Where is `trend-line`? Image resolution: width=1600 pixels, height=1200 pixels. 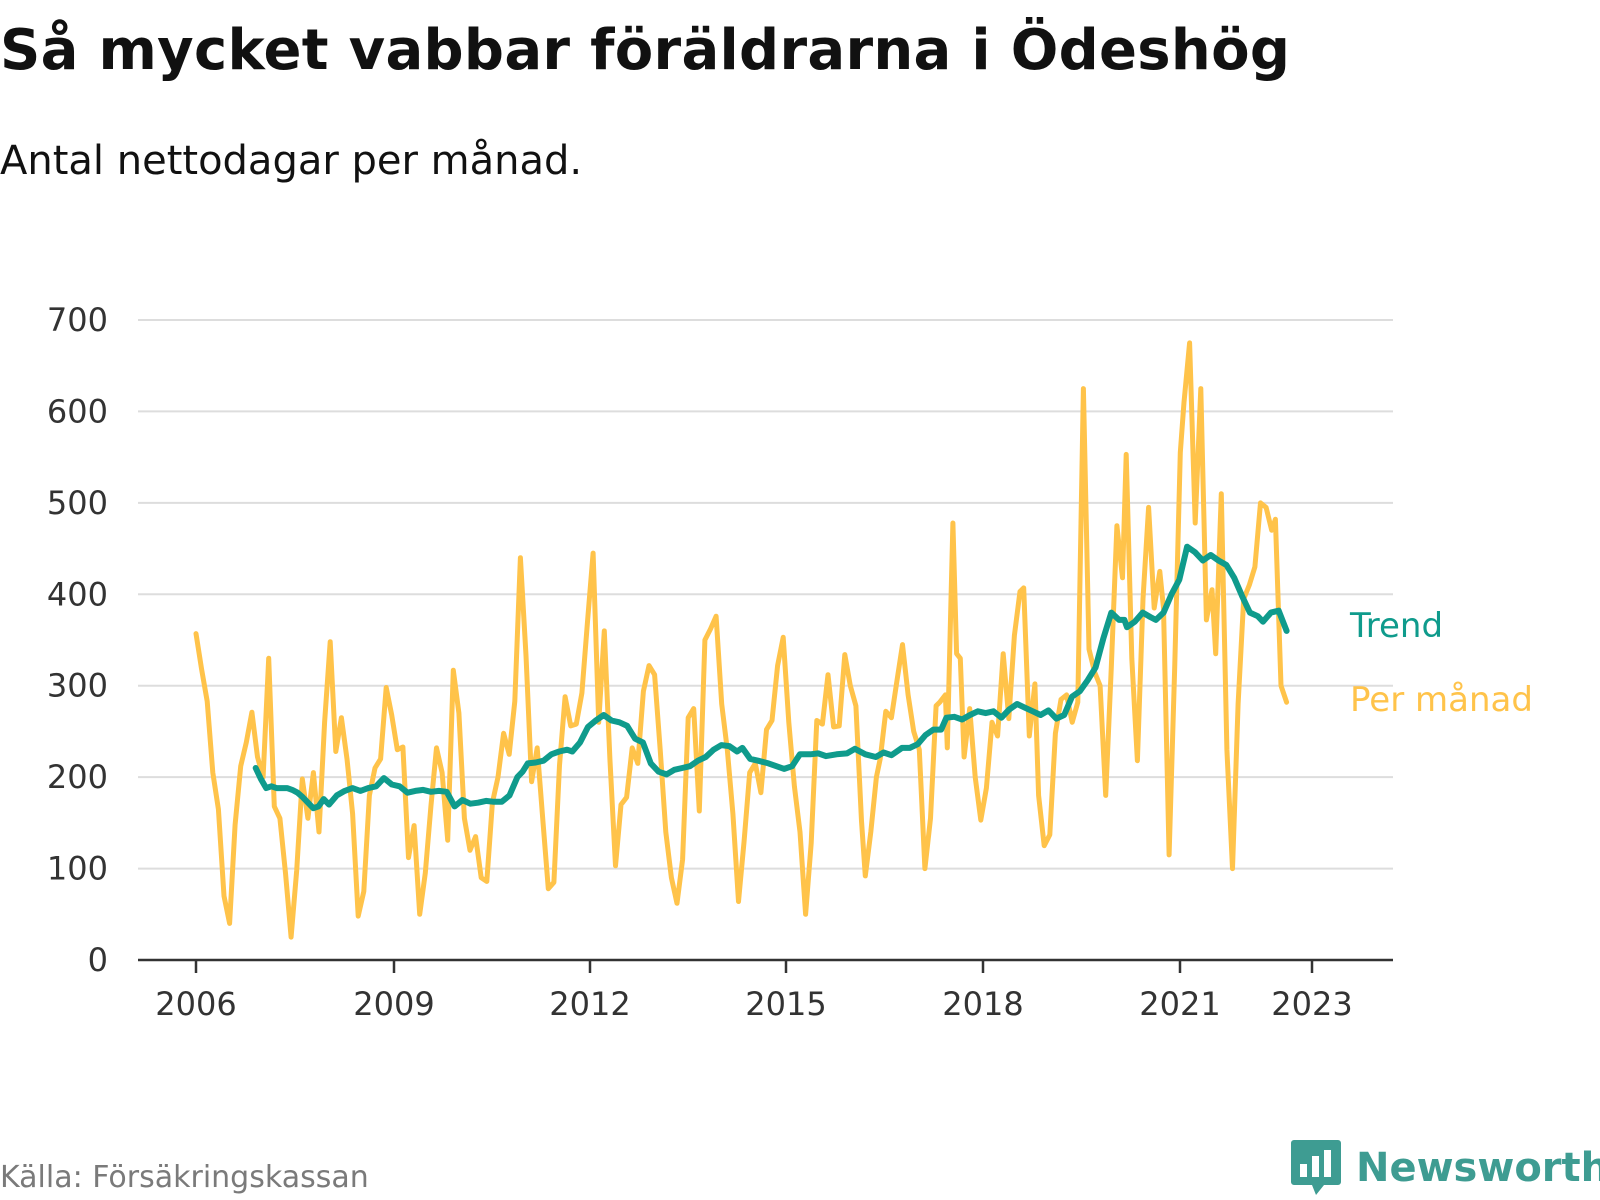 trend-line is located at coordinates (771, 677).